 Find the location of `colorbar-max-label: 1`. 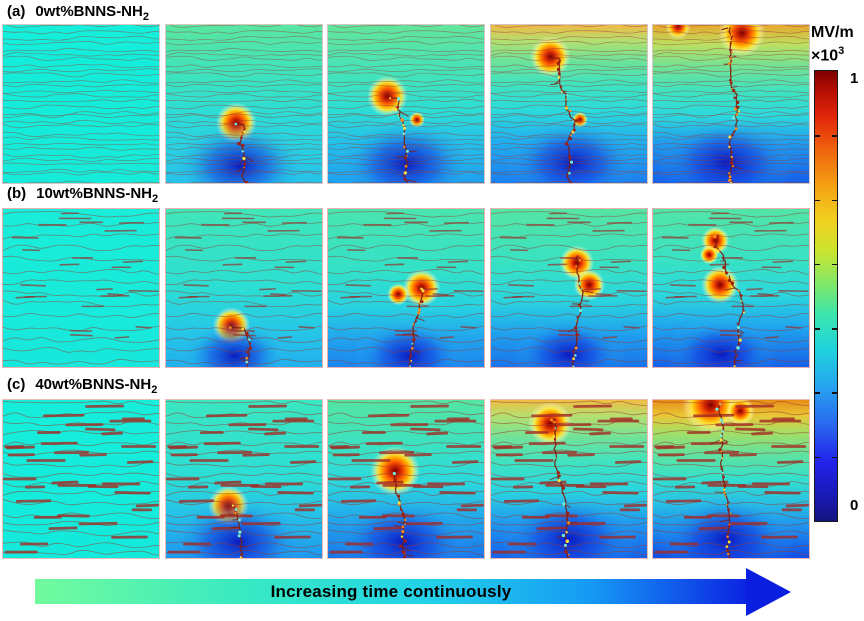

colorbar-max-label: 1 is located at coordinates (854, 78).